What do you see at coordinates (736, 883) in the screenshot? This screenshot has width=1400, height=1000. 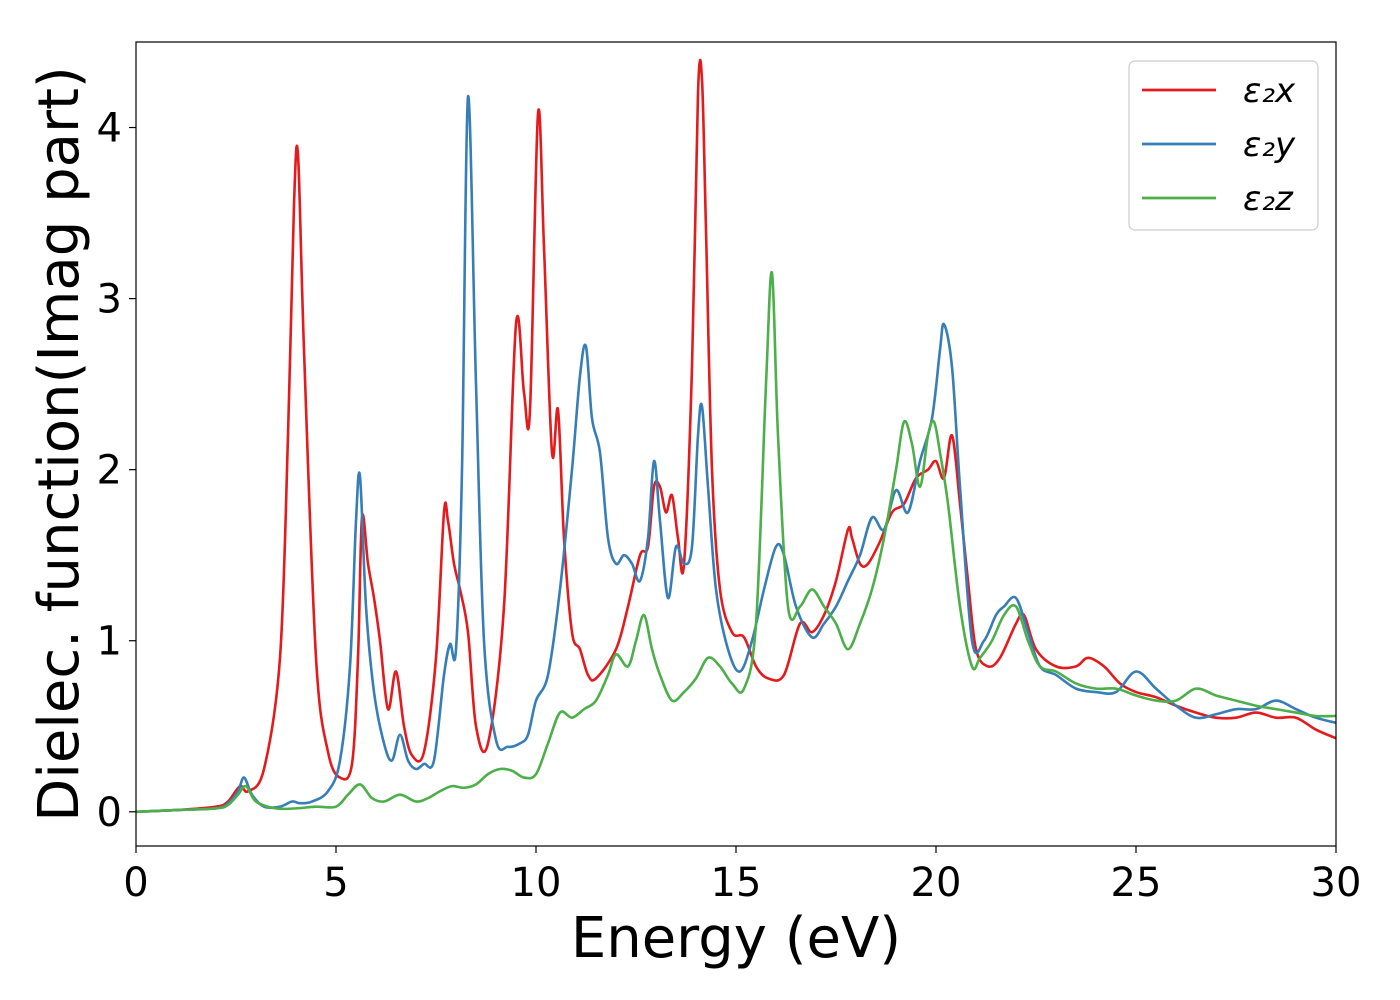 I see `x-tick-label: 15` at bounding box center [736, 883].